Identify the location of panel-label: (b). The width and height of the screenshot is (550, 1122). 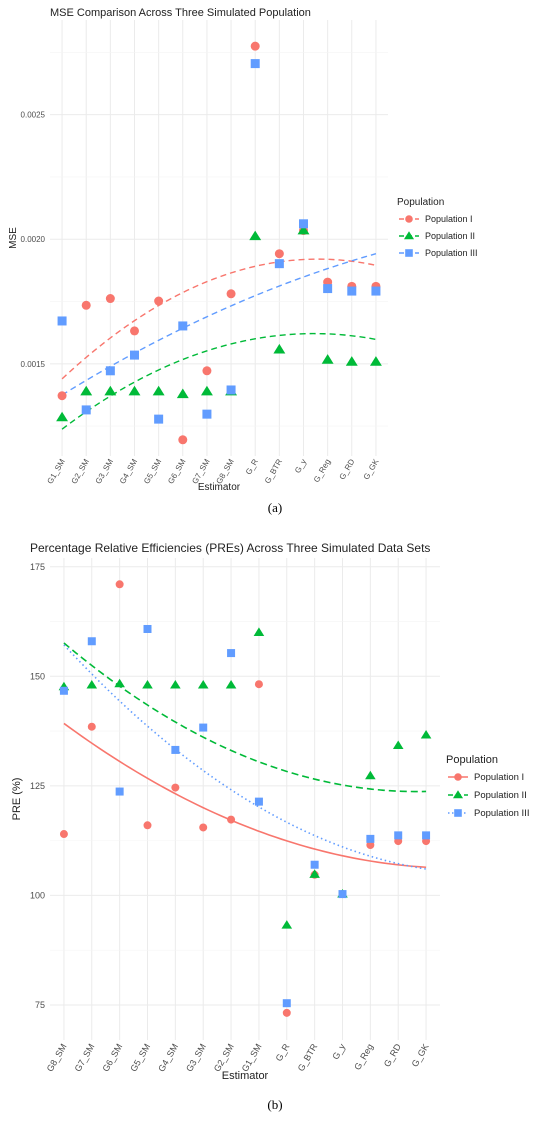
(274, 1104).